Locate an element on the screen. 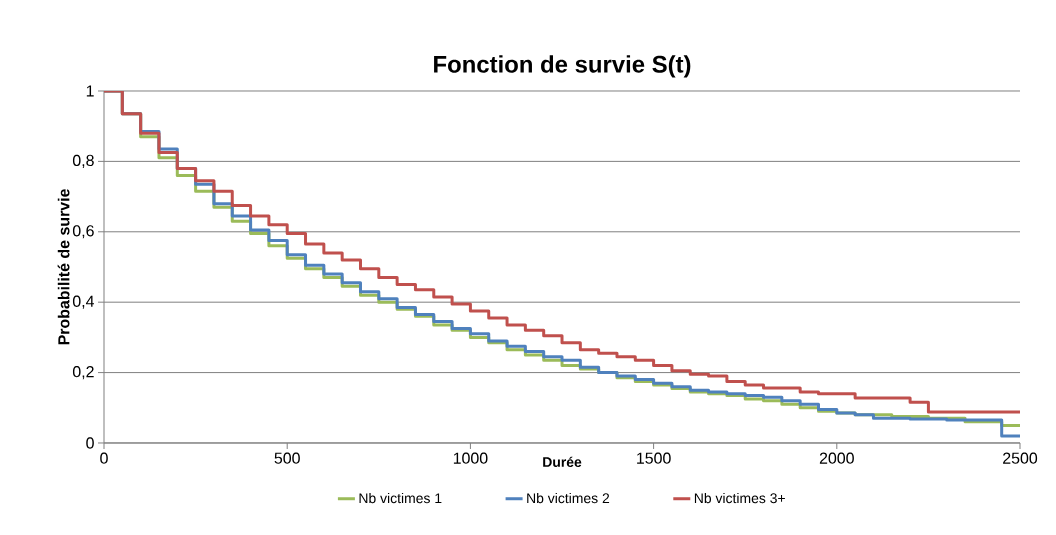 This screenshot has width=1056, height=535. y-tick-label: 0,2 is located at coordinates (83, 373).